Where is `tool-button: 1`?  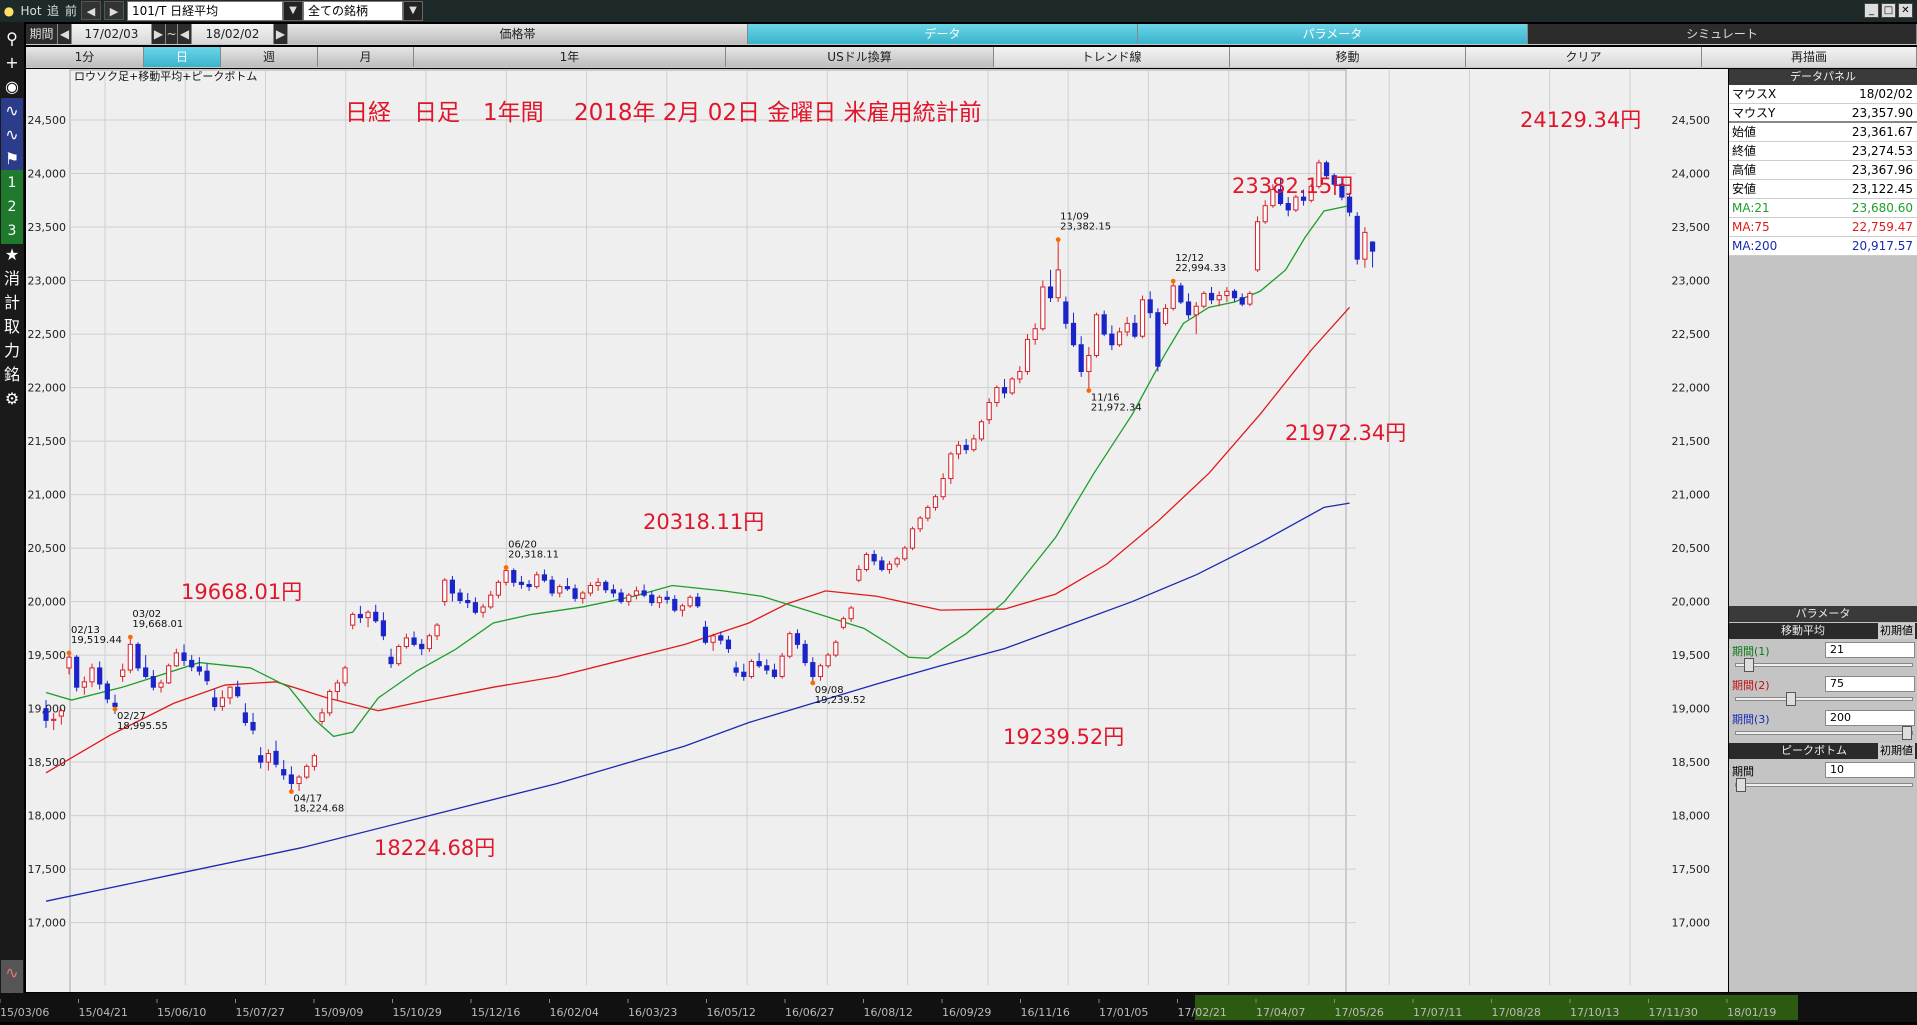 tool-button: 1 is located at coordinates (12, 183).